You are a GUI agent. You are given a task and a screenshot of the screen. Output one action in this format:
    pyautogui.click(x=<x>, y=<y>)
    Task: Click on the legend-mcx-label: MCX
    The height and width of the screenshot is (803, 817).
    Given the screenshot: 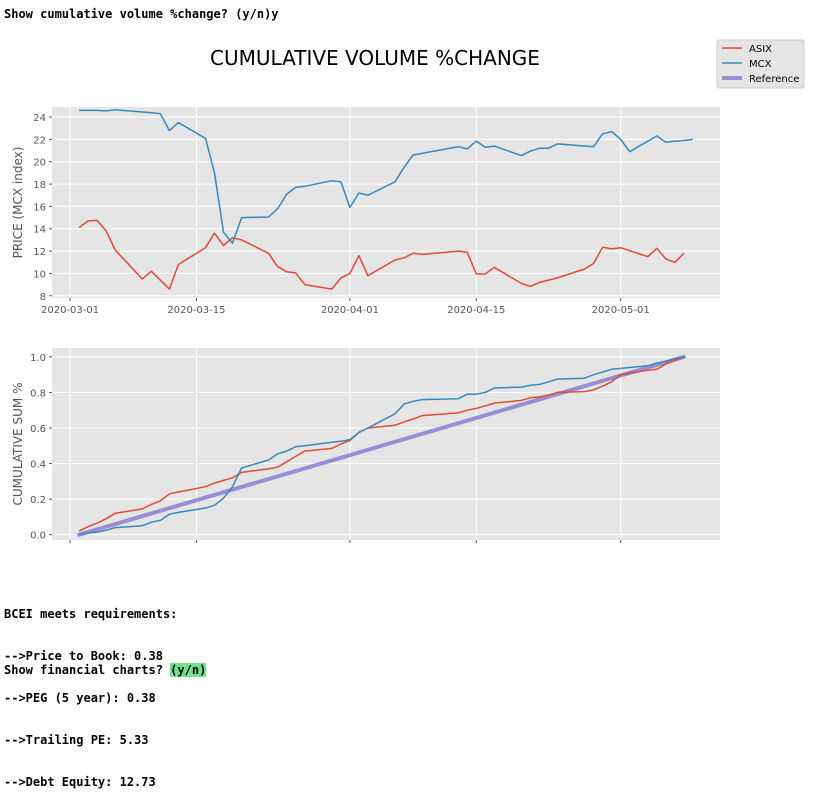 What is the action you would take?
    pyautogui.click(x=760, y=64)
    